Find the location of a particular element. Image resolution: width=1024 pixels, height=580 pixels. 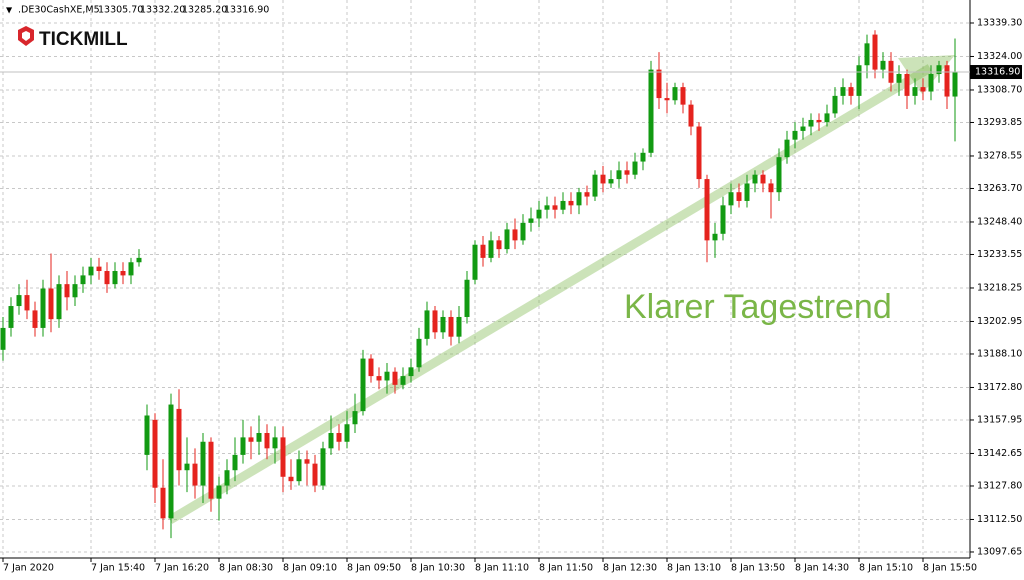

x-tick-label: 8 Jan 15:10 is located at coordinates (886, 568).